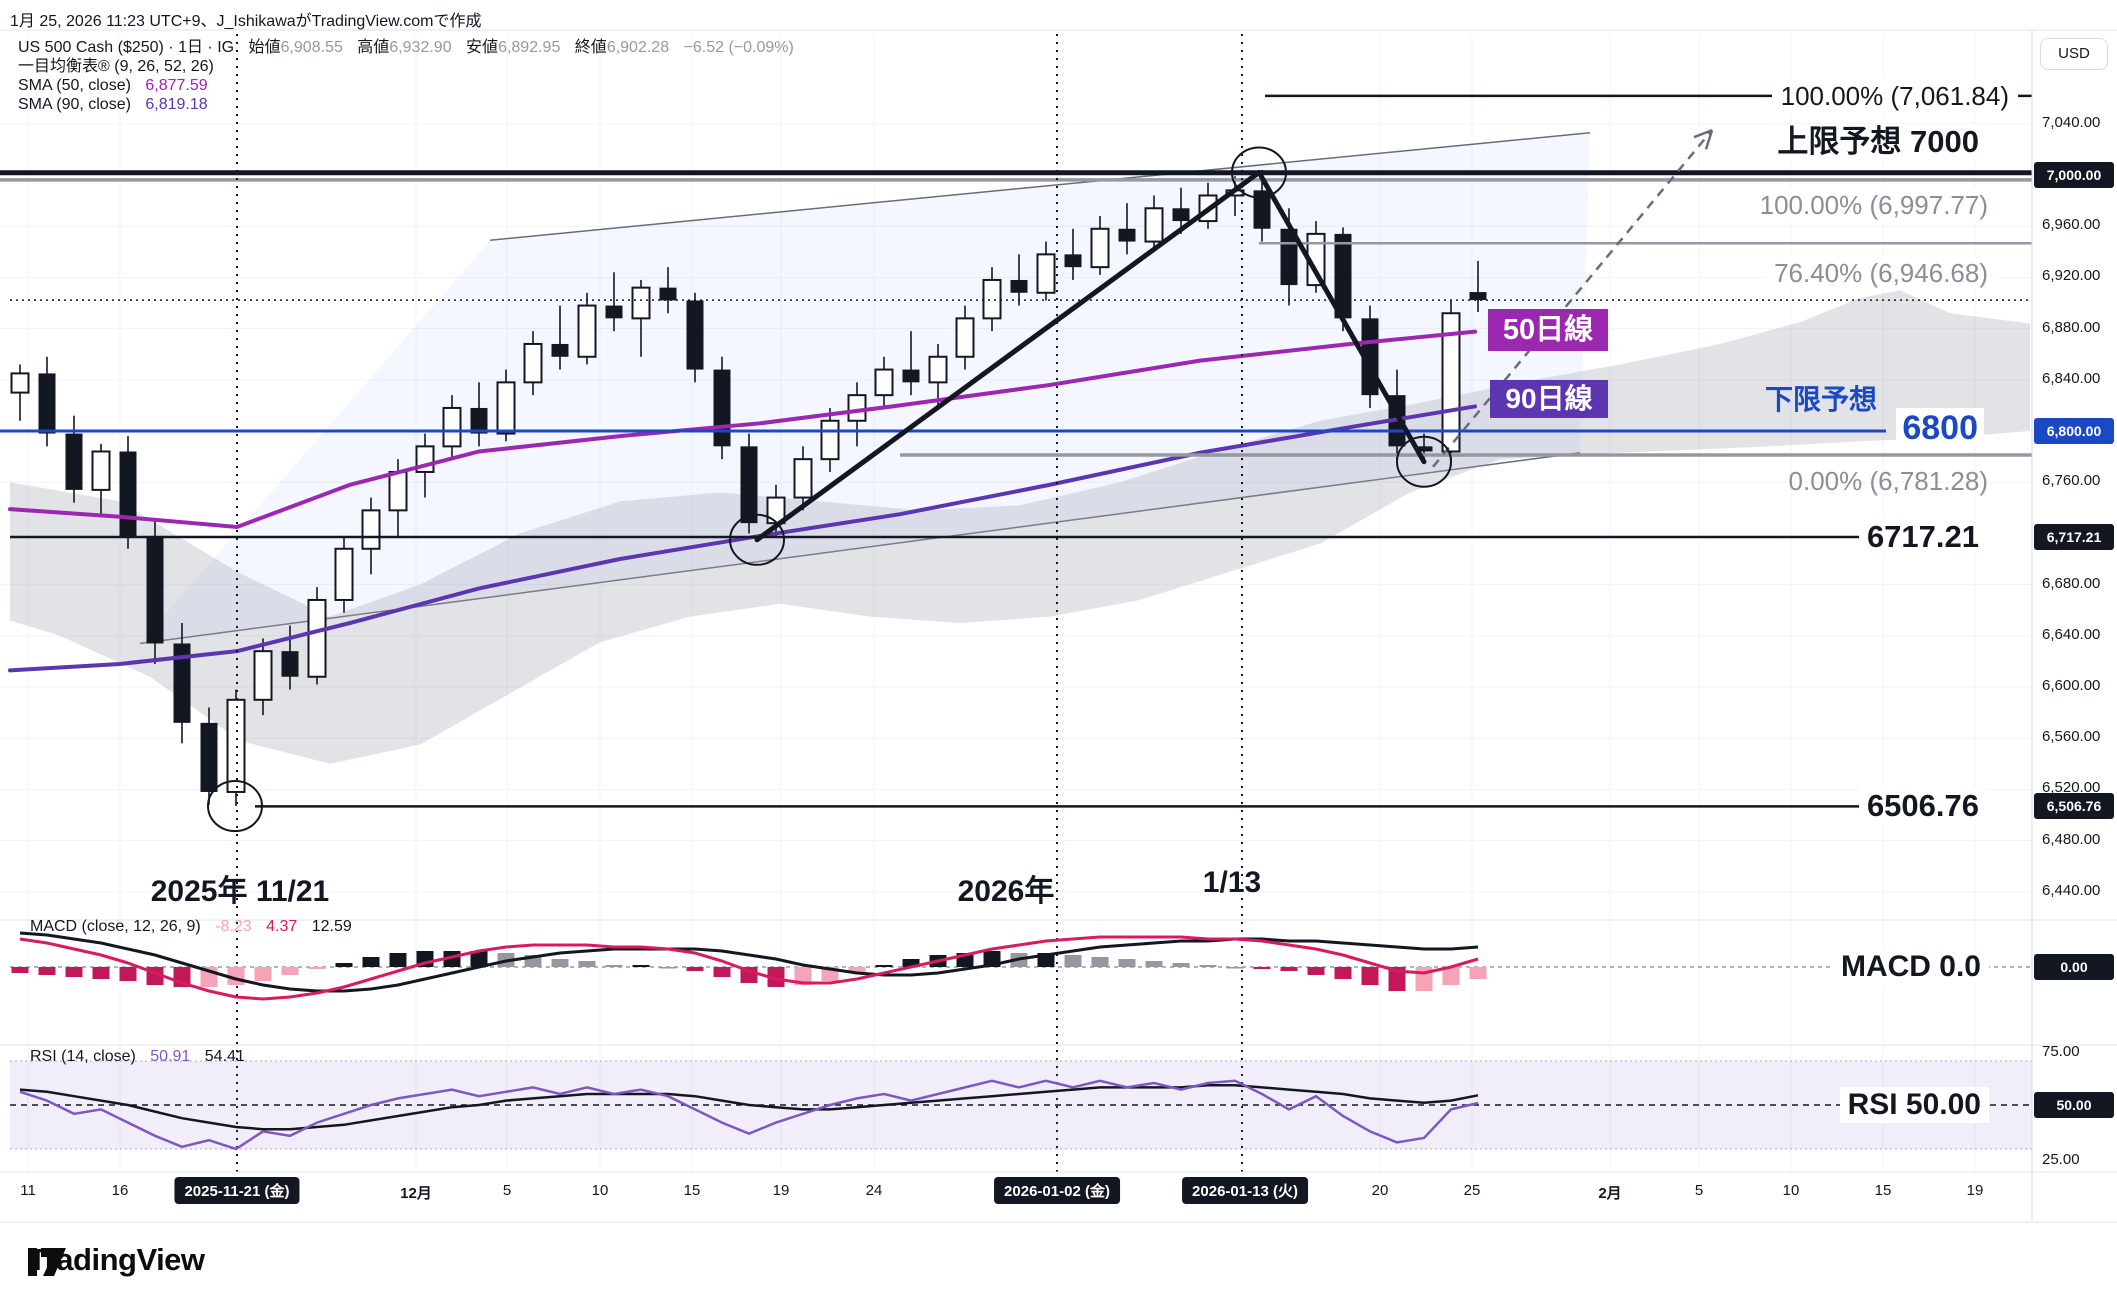 The image size is (2117, 1299). Describe the element at coordinates (1549, 399) in the screenshot. I see `ma90-flag-label: 90日線` at that location.